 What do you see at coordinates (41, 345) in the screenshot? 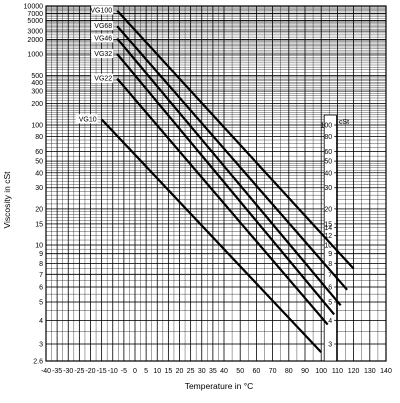
I see `y-tick-label: 3` at bounding box center [41, 345].